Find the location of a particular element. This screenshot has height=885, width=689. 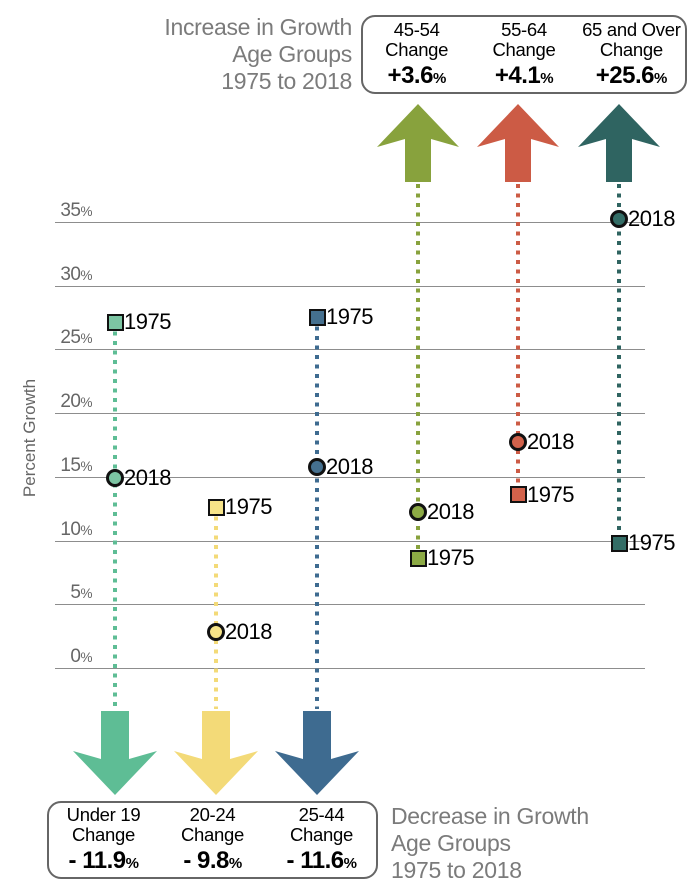

change-column-label-line: 65 and Over is located at coordinates (631, 29).